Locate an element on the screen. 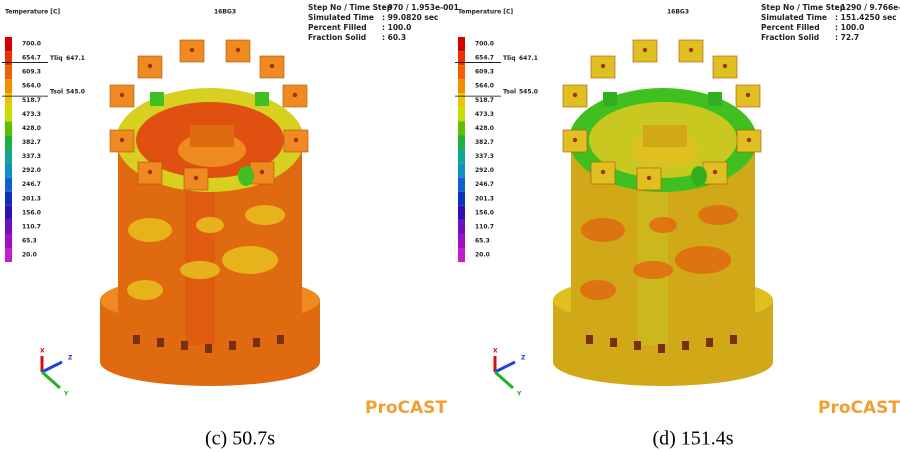 The width and height of the screenshot is (900, 452). hub-block is located at coordinates (212, 136).